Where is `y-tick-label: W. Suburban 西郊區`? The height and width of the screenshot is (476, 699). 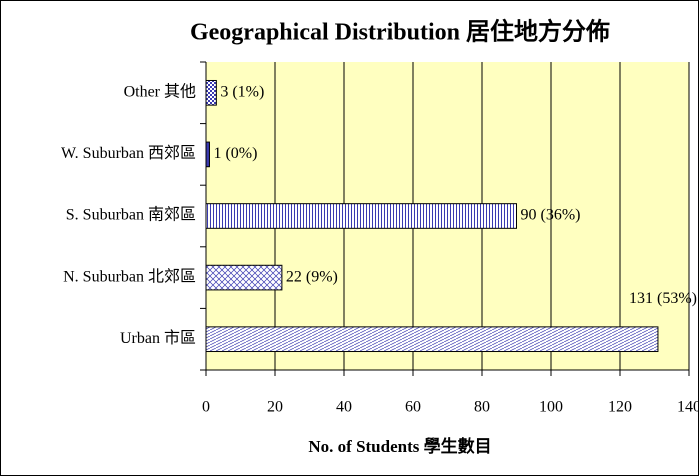
y-tick-label: W. Suburban 西郊區 is located at coordinates (128, 153).